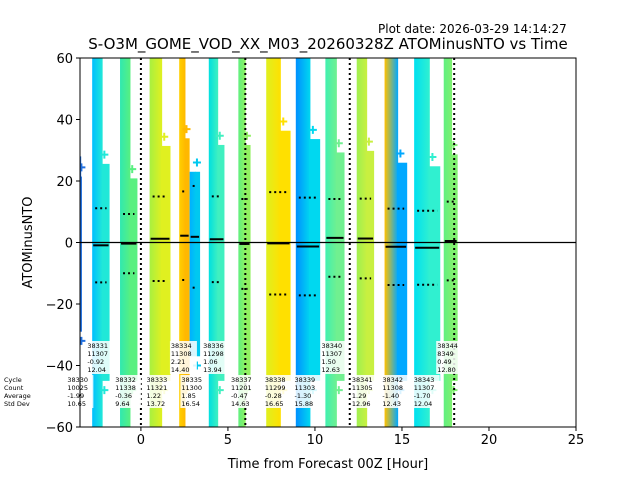  I want to click on y-axis: −60 −40 −20 0 20 40 60, so click(63, 244).